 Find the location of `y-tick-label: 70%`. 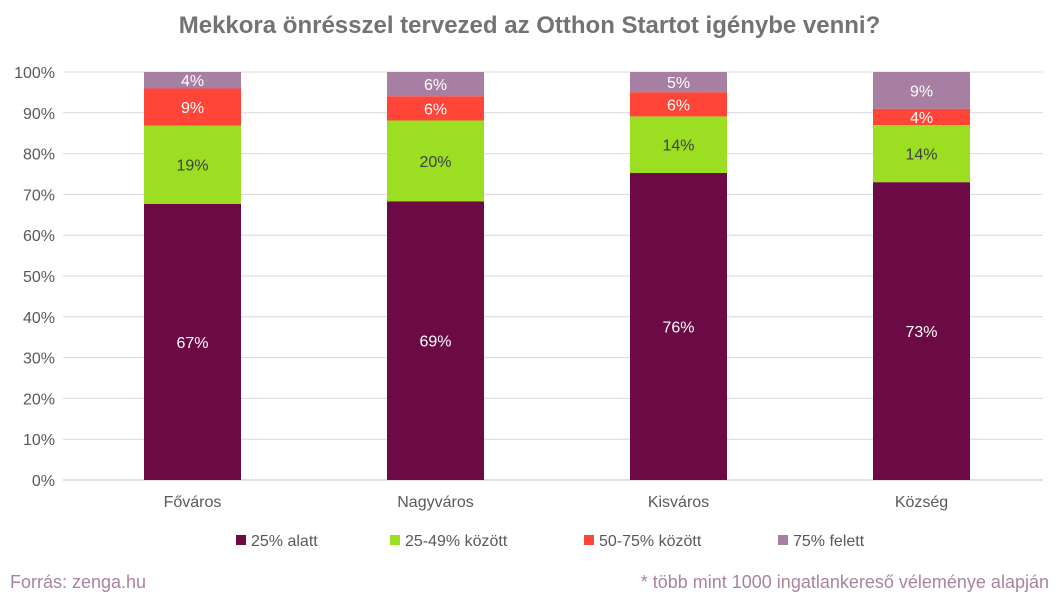

y-tick-label: 70% is located at coordinates (39, 195).